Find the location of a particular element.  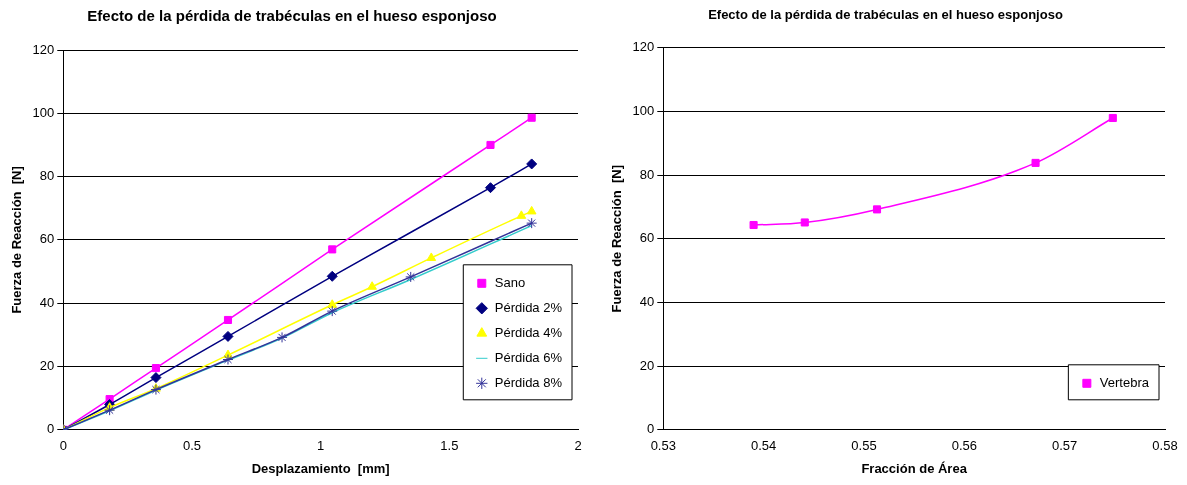

legend-label: Sano is located at coordinates (510, 282).